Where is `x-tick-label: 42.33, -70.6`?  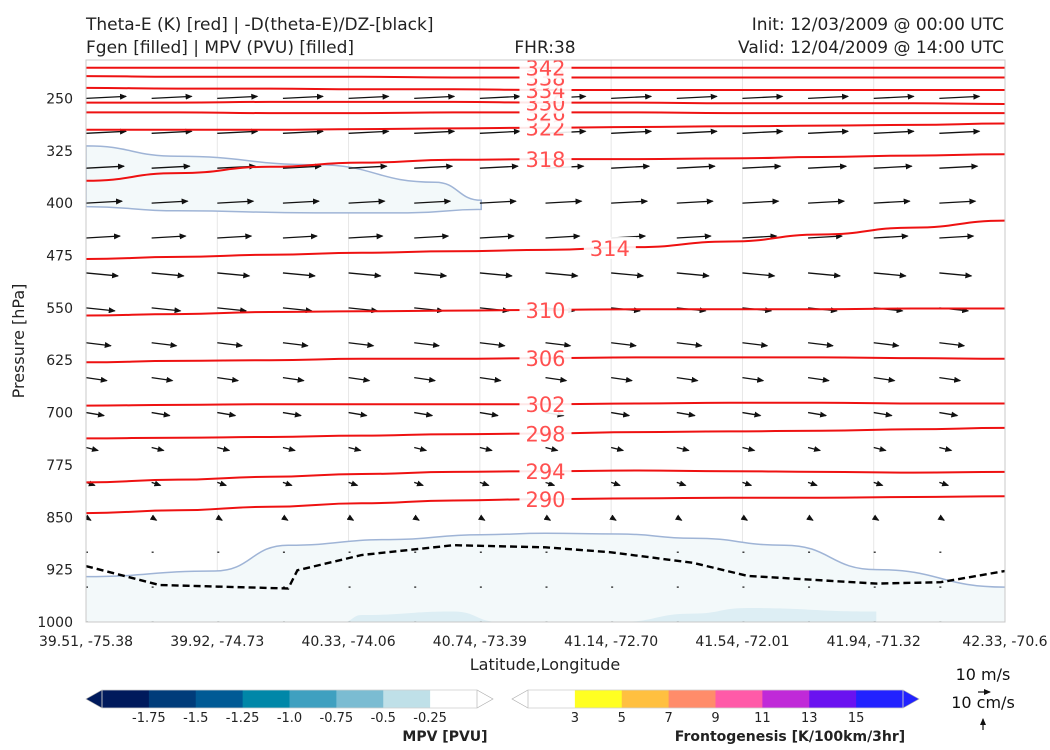
x-tick-label: 42.33, -70.6 is located at coordinates (1004, 642).